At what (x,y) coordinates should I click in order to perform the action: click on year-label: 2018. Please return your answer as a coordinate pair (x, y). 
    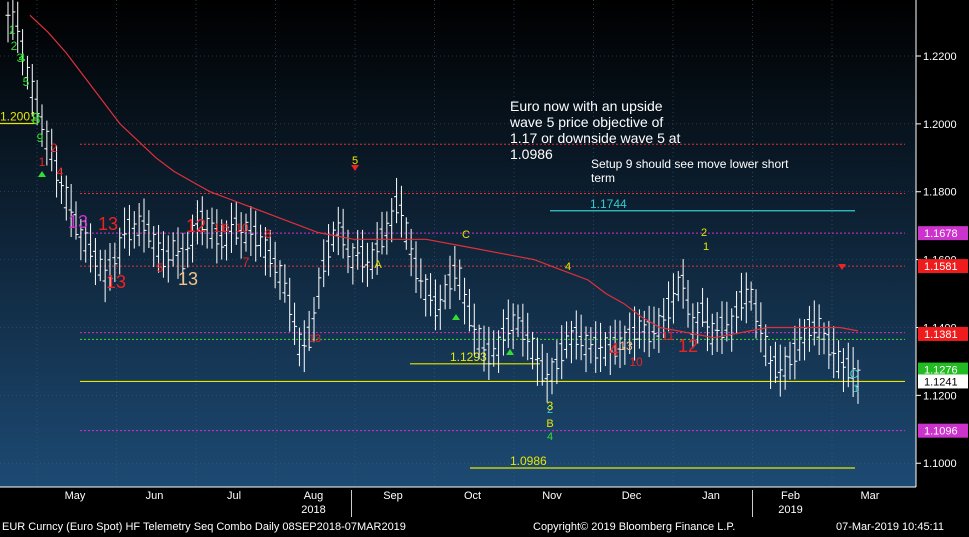
    Looking at the image, I should click on (313, 510).